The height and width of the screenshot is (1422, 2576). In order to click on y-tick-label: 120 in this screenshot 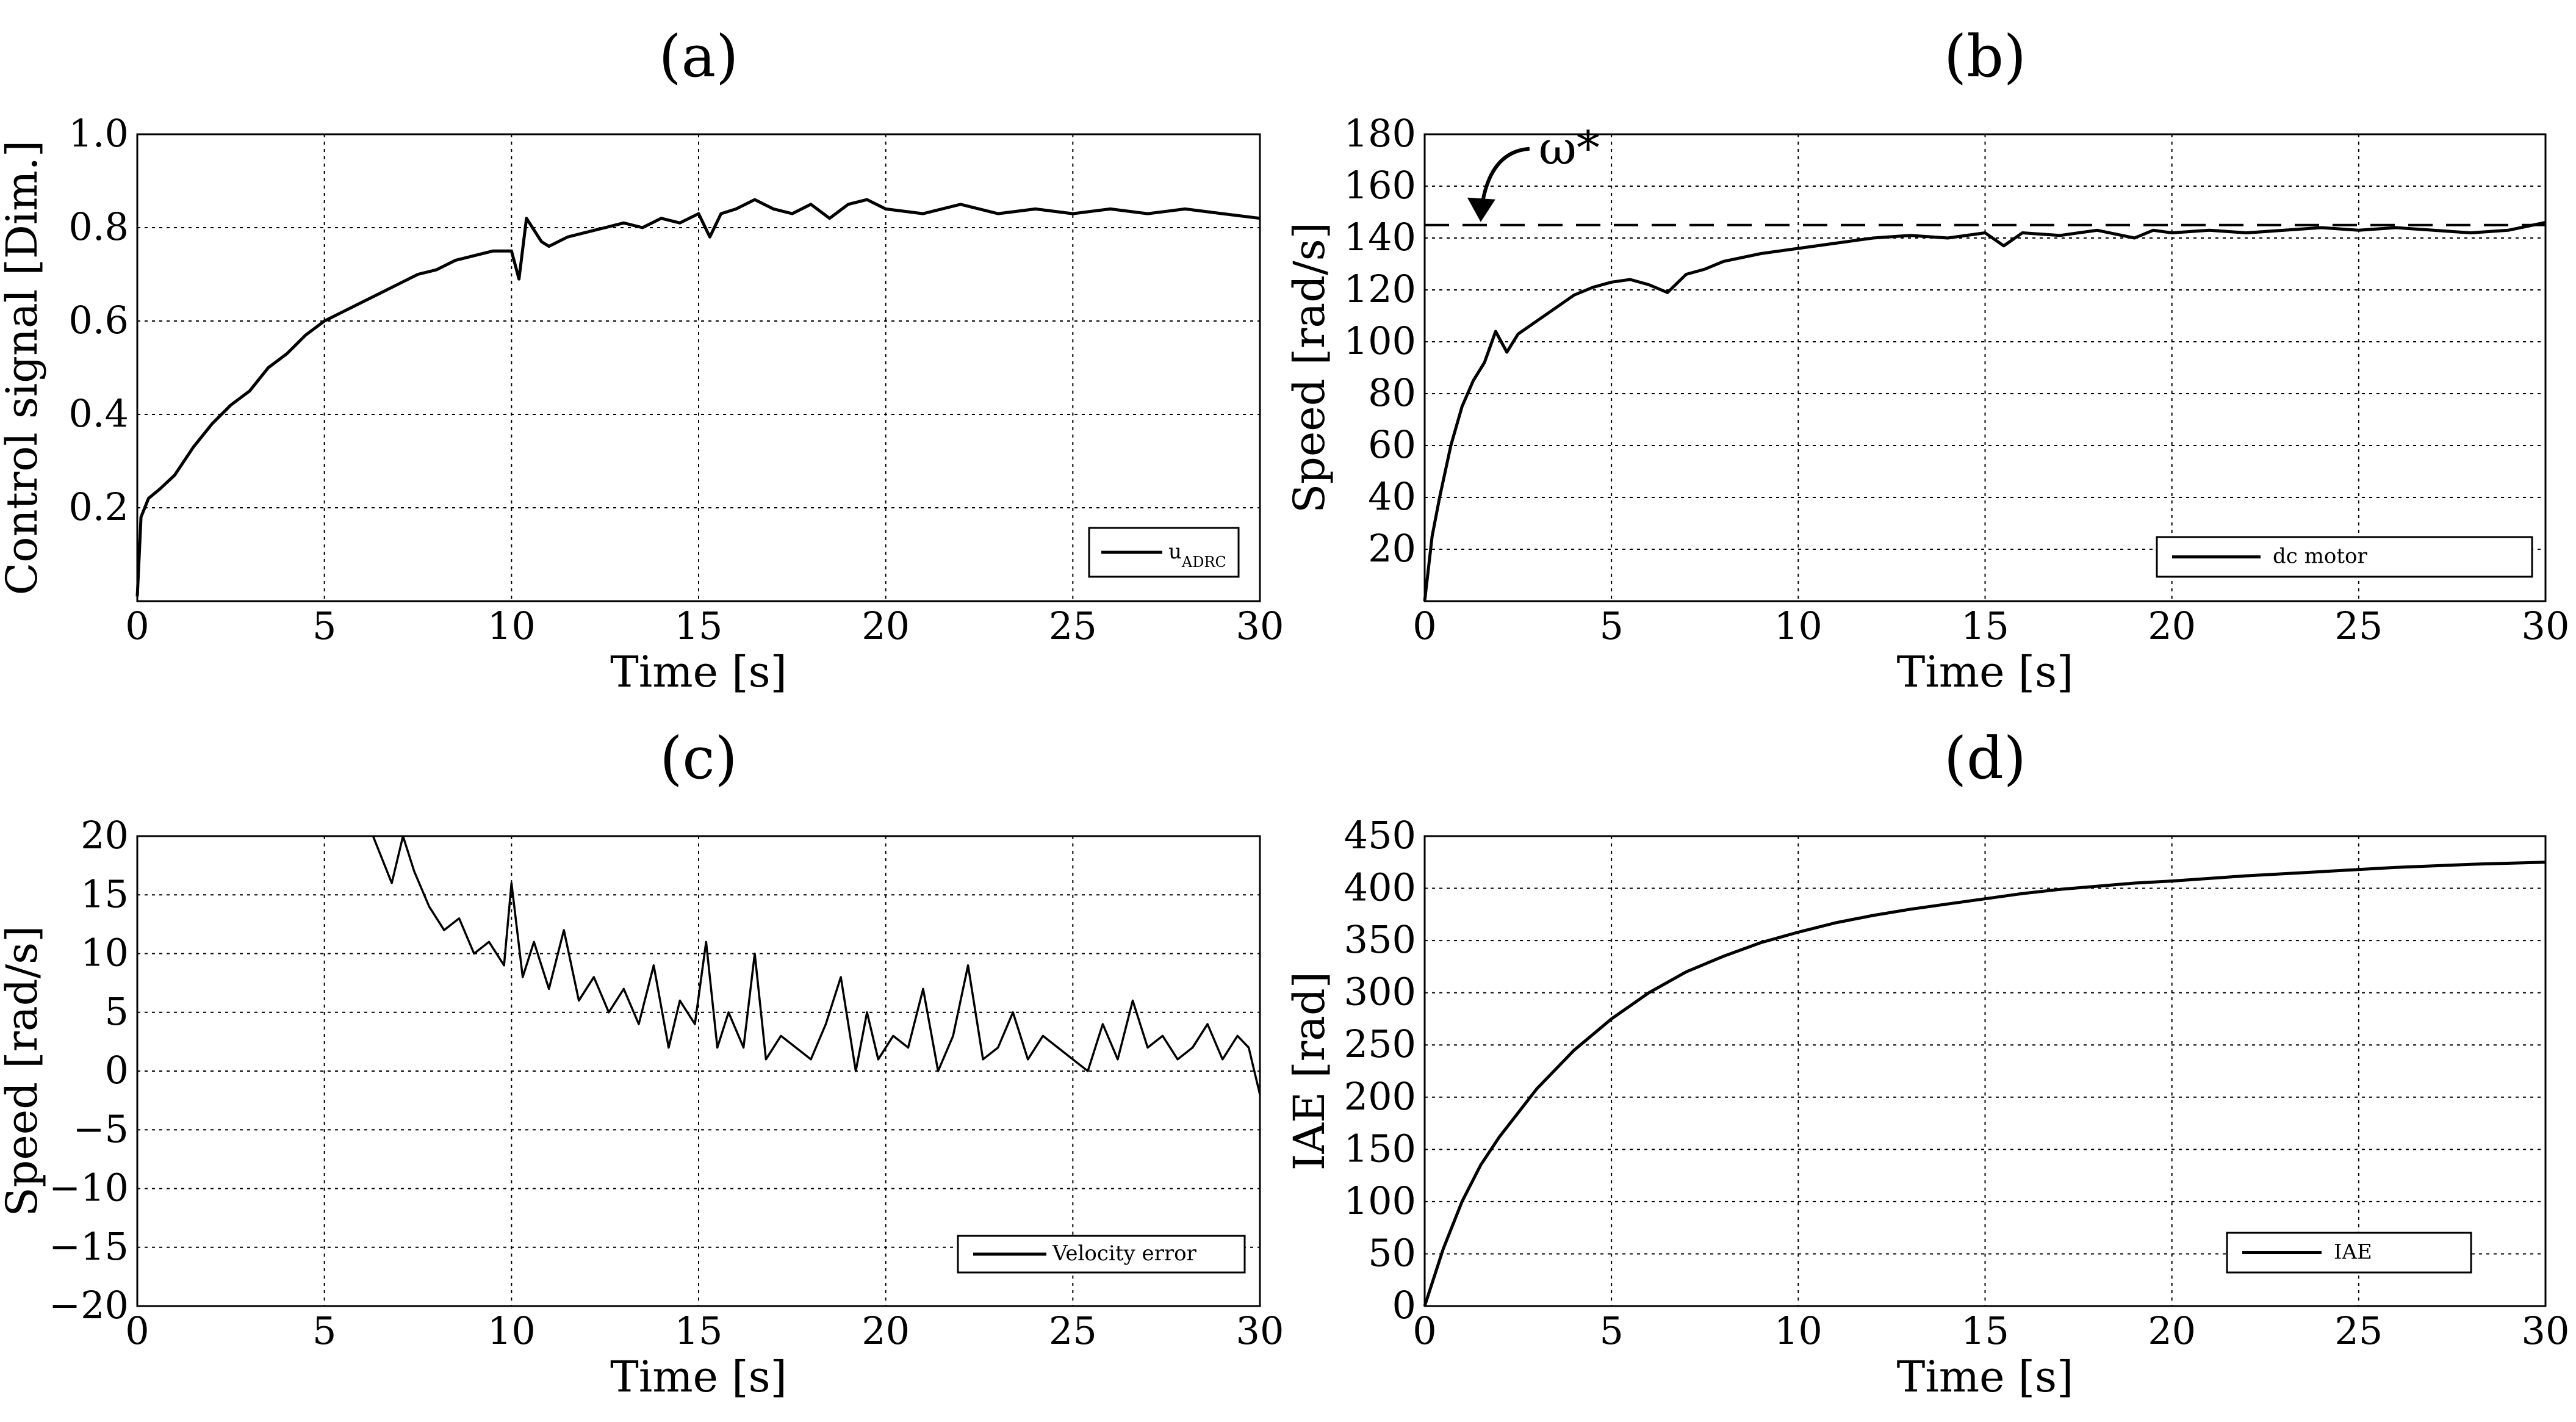, I will do `click(1380, 289)`.